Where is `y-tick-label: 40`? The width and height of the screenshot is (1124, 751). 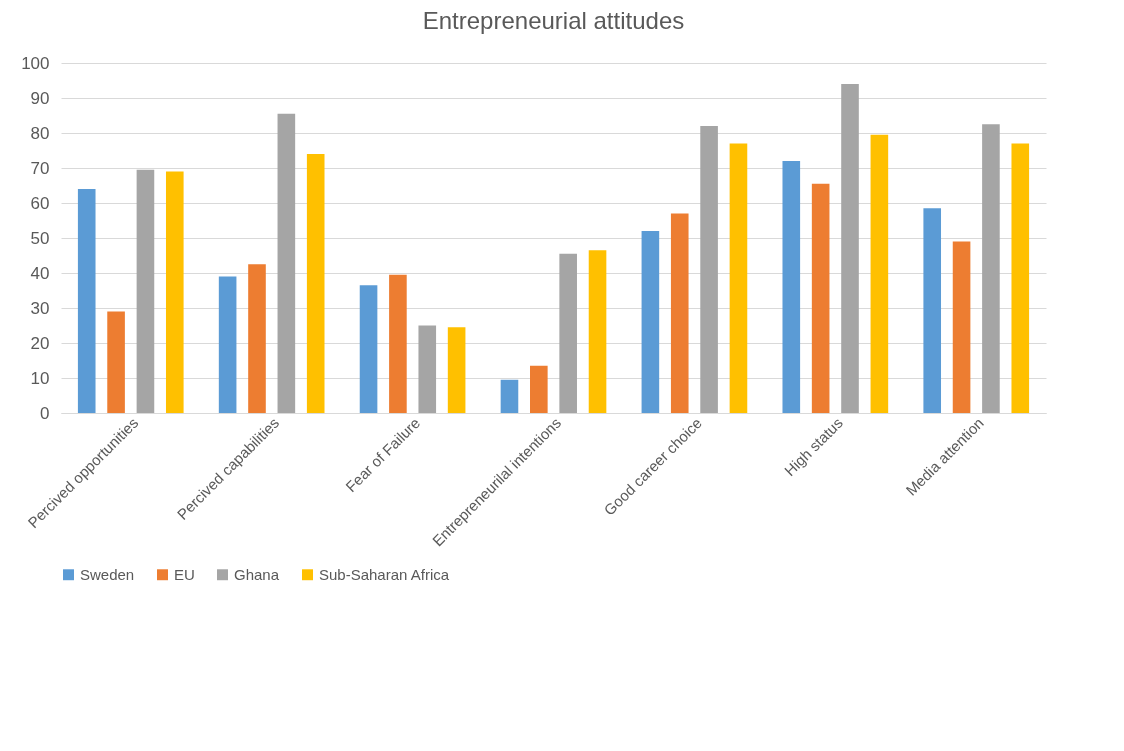 y-tick-label: 40 is located at coordinates (40, 273).